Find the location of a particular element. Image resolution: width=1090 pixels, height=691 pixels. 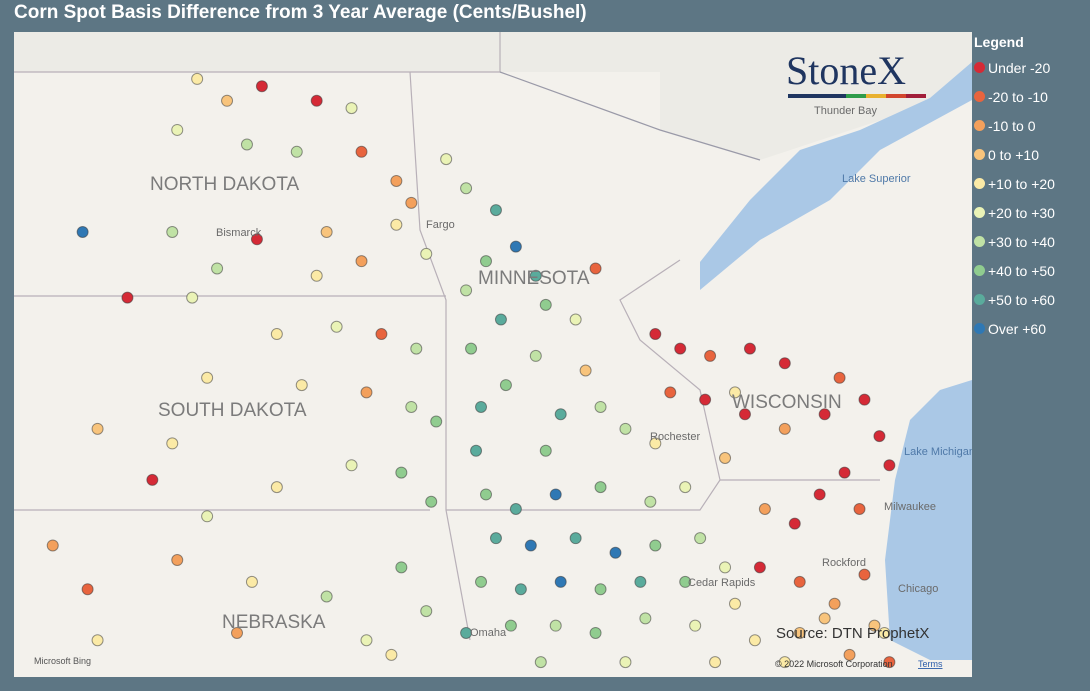

legend-item: +20 to +30 is located at coordinates (1014, 212).